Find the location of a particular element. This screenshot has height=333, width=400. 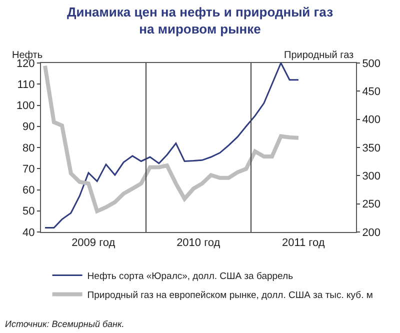

y-tick-label: 60 is located at coordinates (28, 190).